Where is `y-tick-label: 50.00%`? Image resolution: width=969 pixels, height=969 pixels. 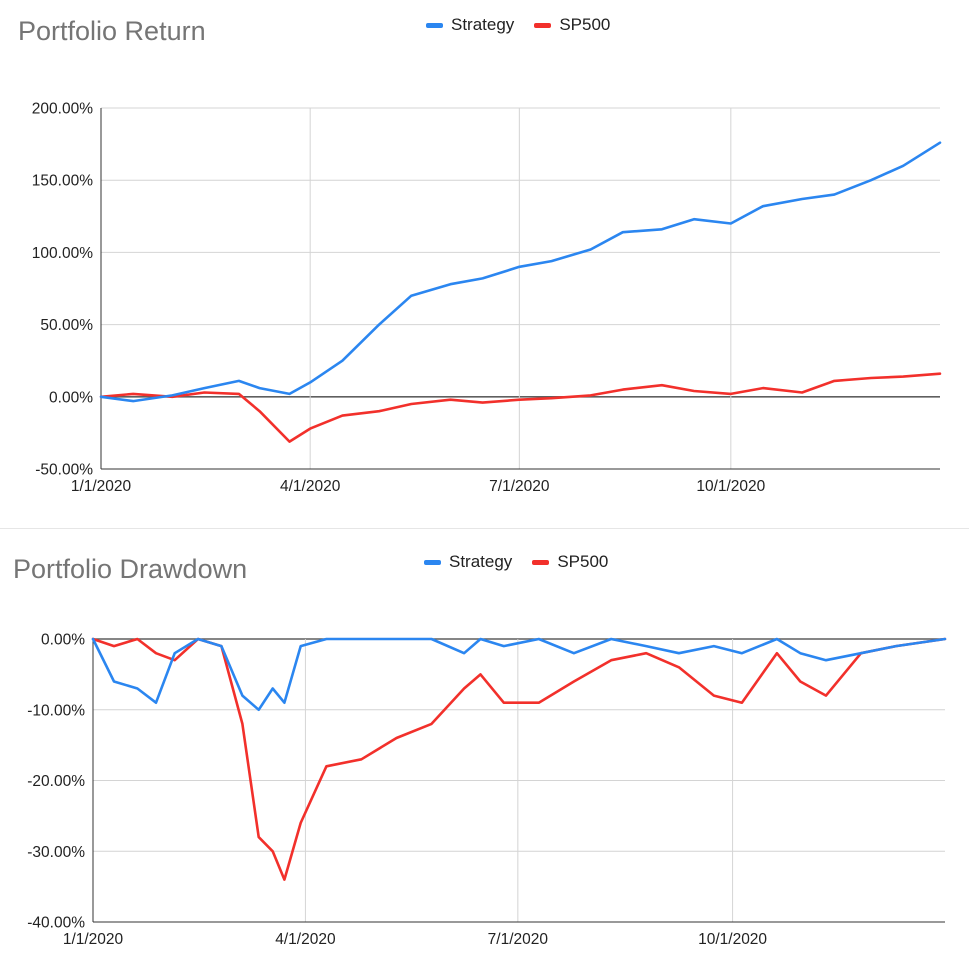
y-tick-label: 50.00% is located at coordinates (66, 325).